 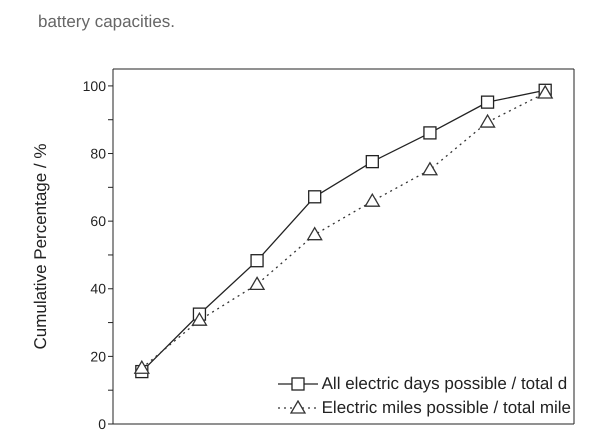 I want to click on legend-label: Electric miles possible / total mile, so click(x=446, y=408).